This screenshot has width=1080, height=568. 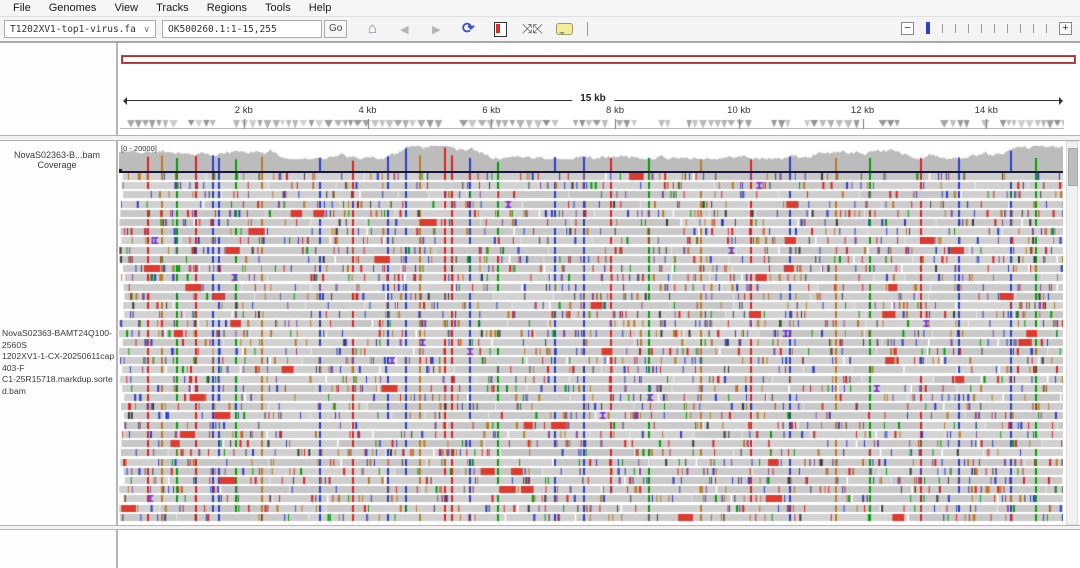 What do you see at coordinates (592, 111) in the screenshot?
I see `ruler-tick-labels: 2 kb 4 kb 6 kb 8 kb 10 kb 12 kb 14 kb` at bounding box center [592, 111].